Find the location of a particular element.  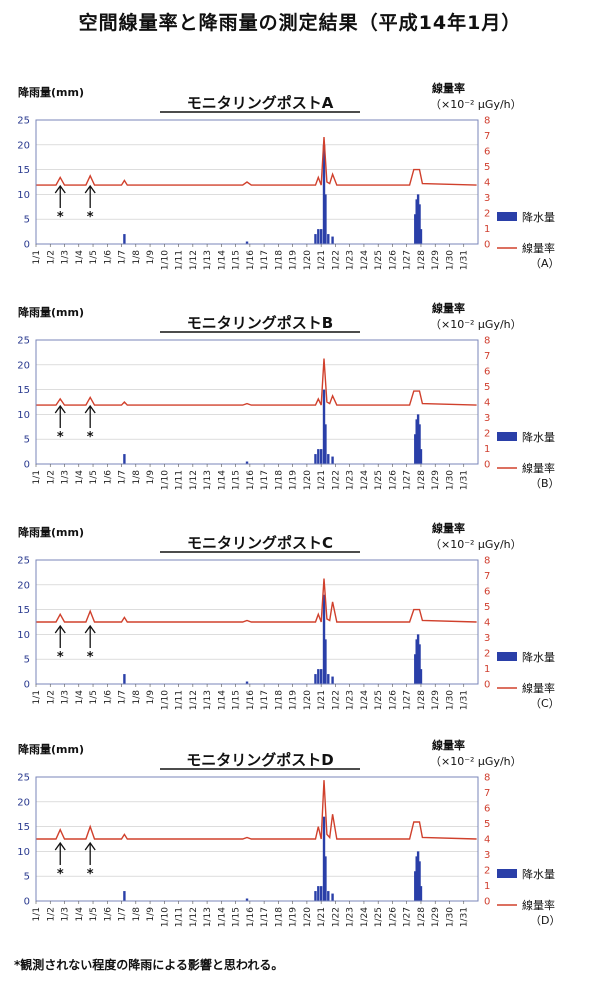

right-tick-label: 6 is located at coordinates (487, 809).